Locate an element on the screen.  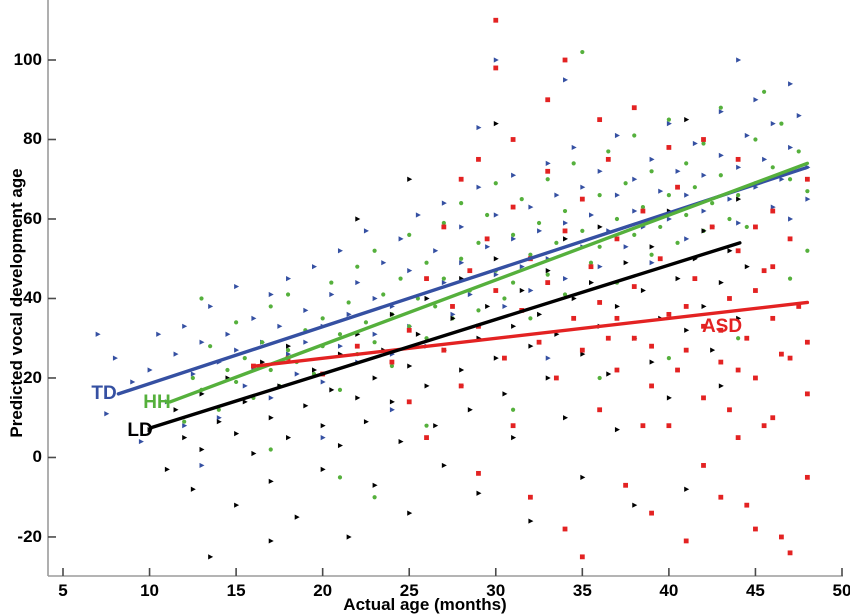
y-tick-label: 100 is located at coordinates (27, 59).